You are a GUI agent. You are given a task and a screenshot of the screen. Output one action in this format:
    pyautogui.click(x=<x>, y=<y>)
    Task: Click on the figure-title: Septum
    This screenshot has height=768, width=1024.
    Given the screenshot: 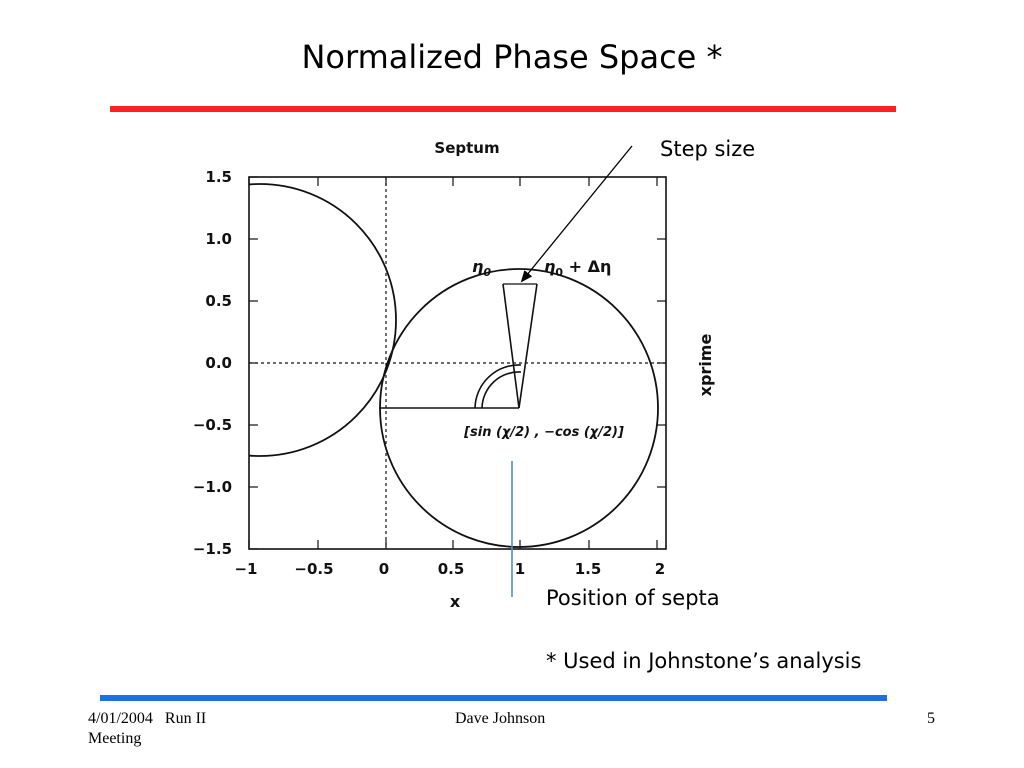 What is the action you would take?
    pyautogui.click(x=466, y=148)
    